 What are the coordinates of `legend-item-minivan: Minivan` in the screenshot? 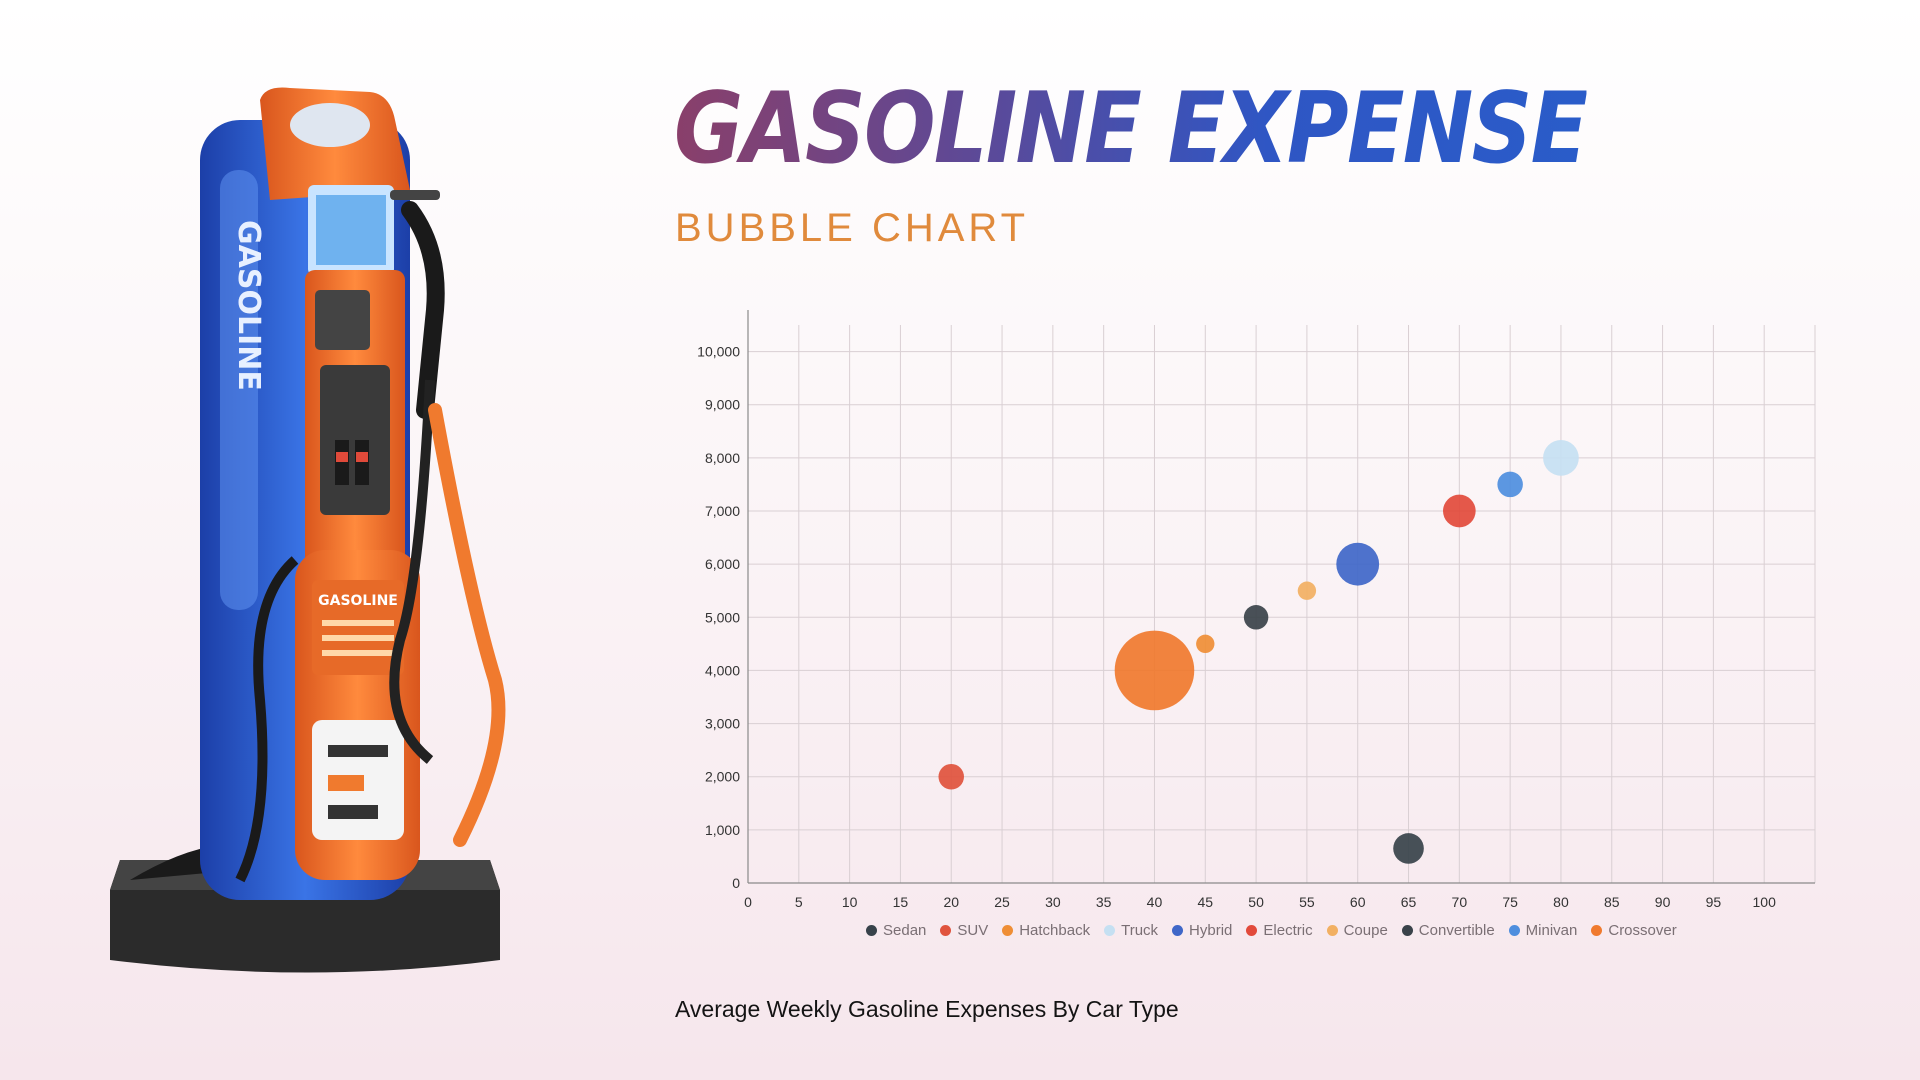 It's located at (1543, 930).